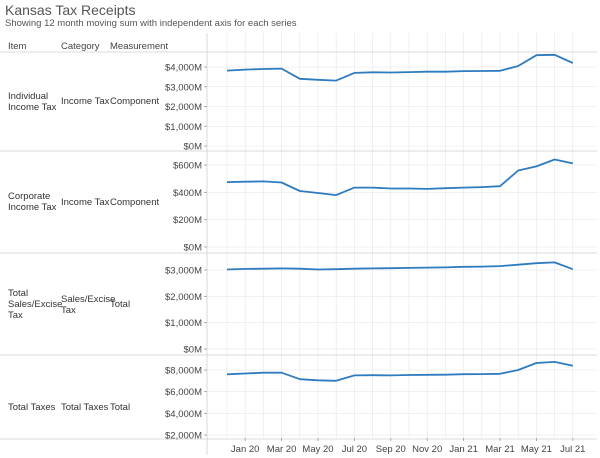  Describe the element at coordinates (427, 449) in the screenshot. I see `x-tick-label: Nov 20` at that location.